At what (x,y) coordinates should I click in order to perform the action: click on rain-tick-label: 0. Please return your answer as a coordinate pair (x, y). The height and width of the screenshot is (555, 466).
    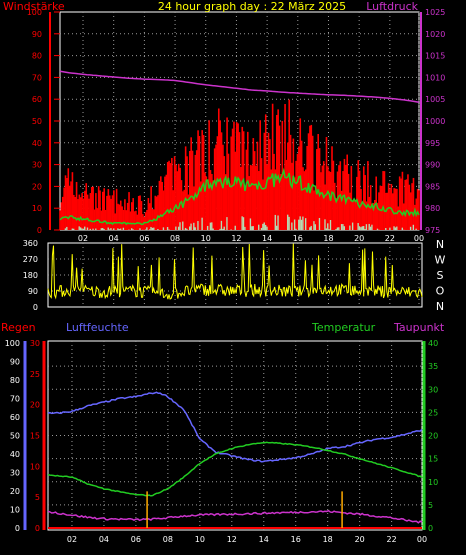
    Looking at the image, I should click on (37, 528).